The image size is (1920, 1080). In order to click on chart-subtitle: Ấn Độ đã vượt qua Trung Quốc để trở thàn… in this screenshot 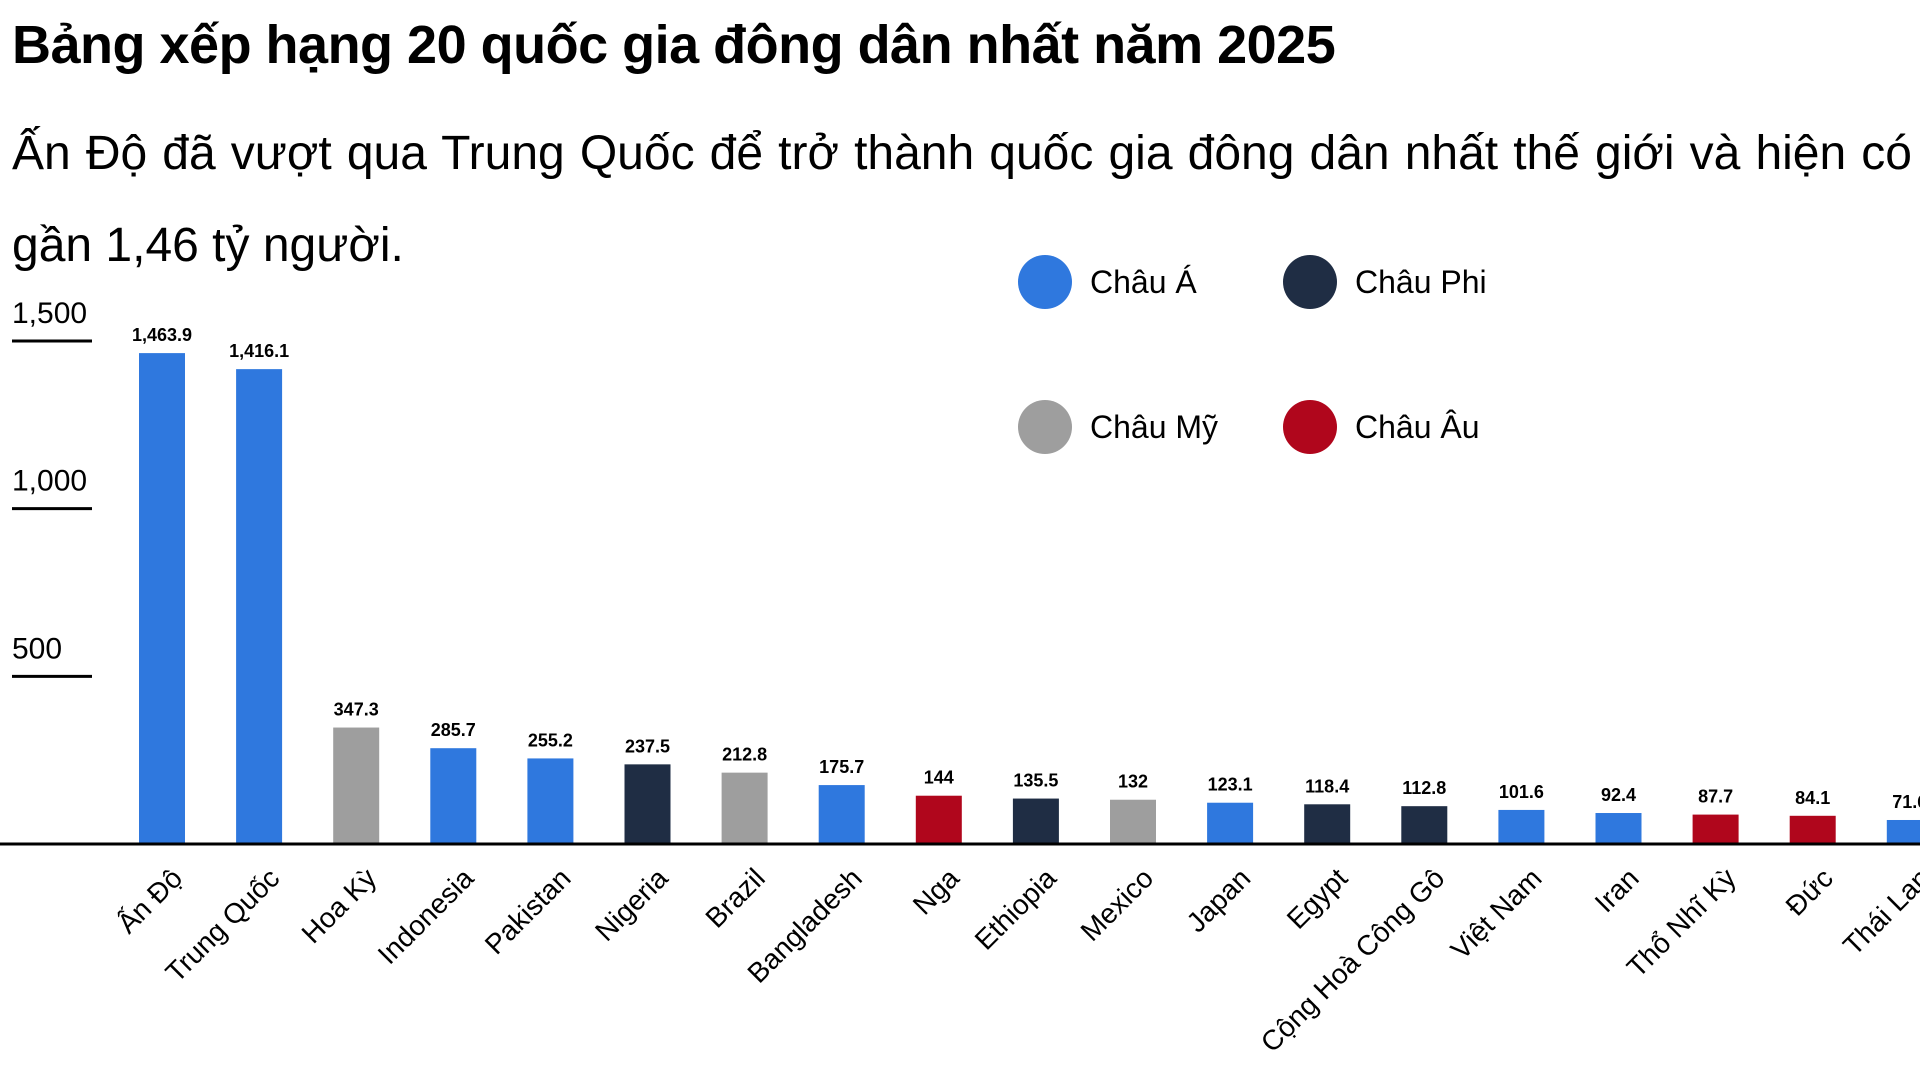, I will do `click(962, 199)`.